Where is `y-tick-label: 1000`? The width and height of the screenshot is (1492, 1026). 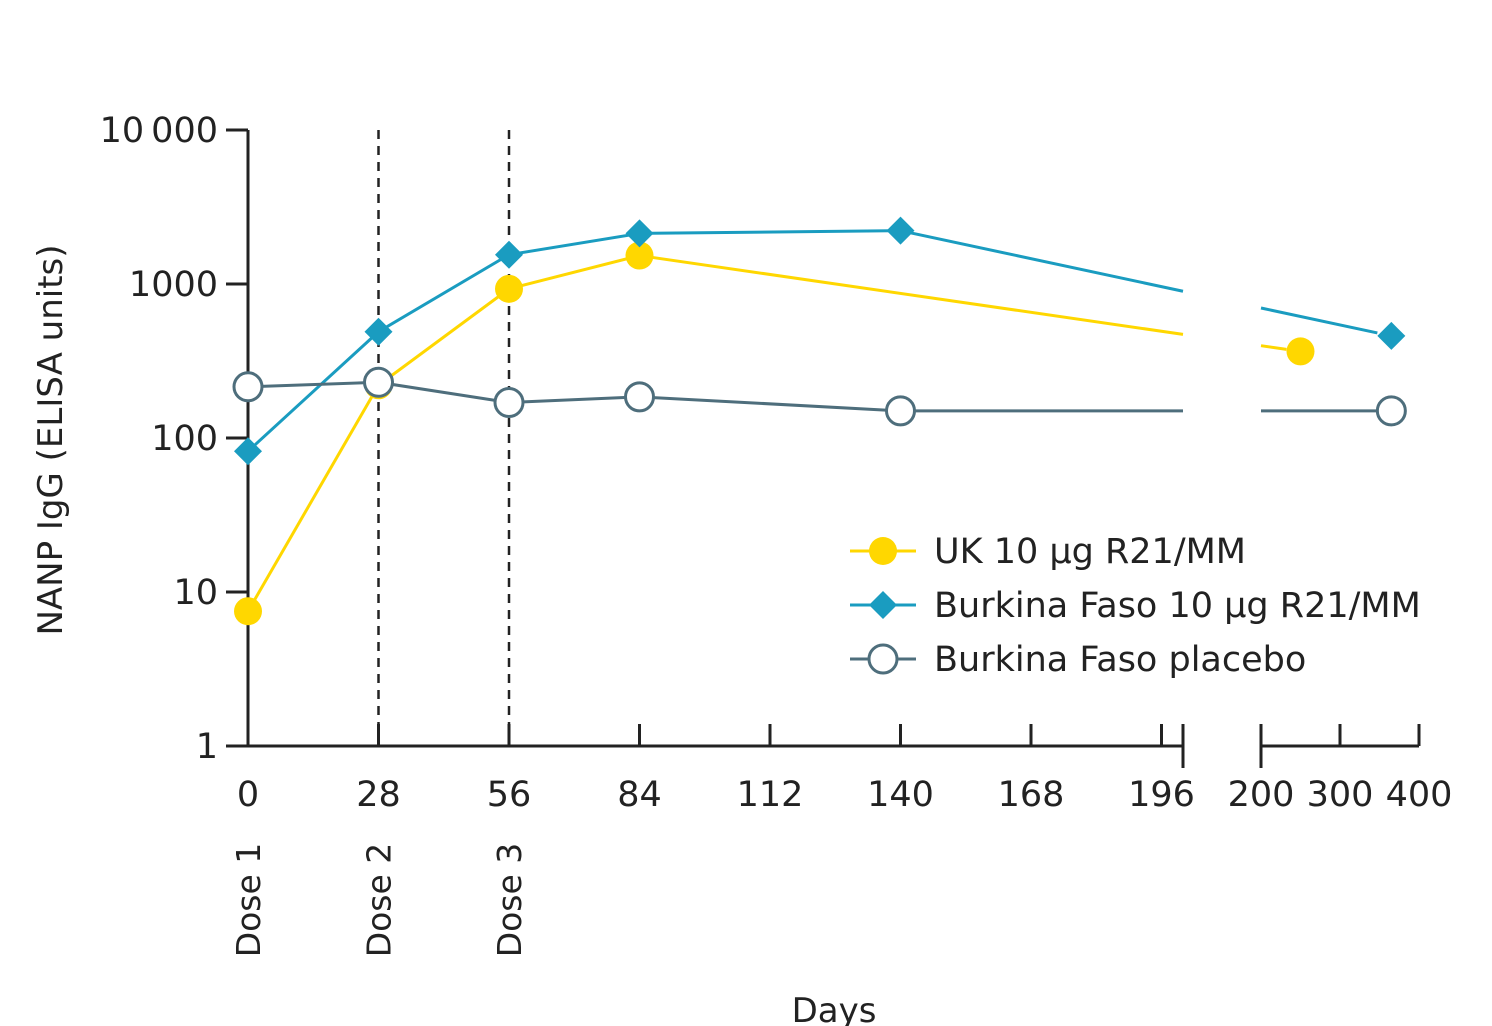
y-tick-label: 1000 is located at coordinates (173, 285).